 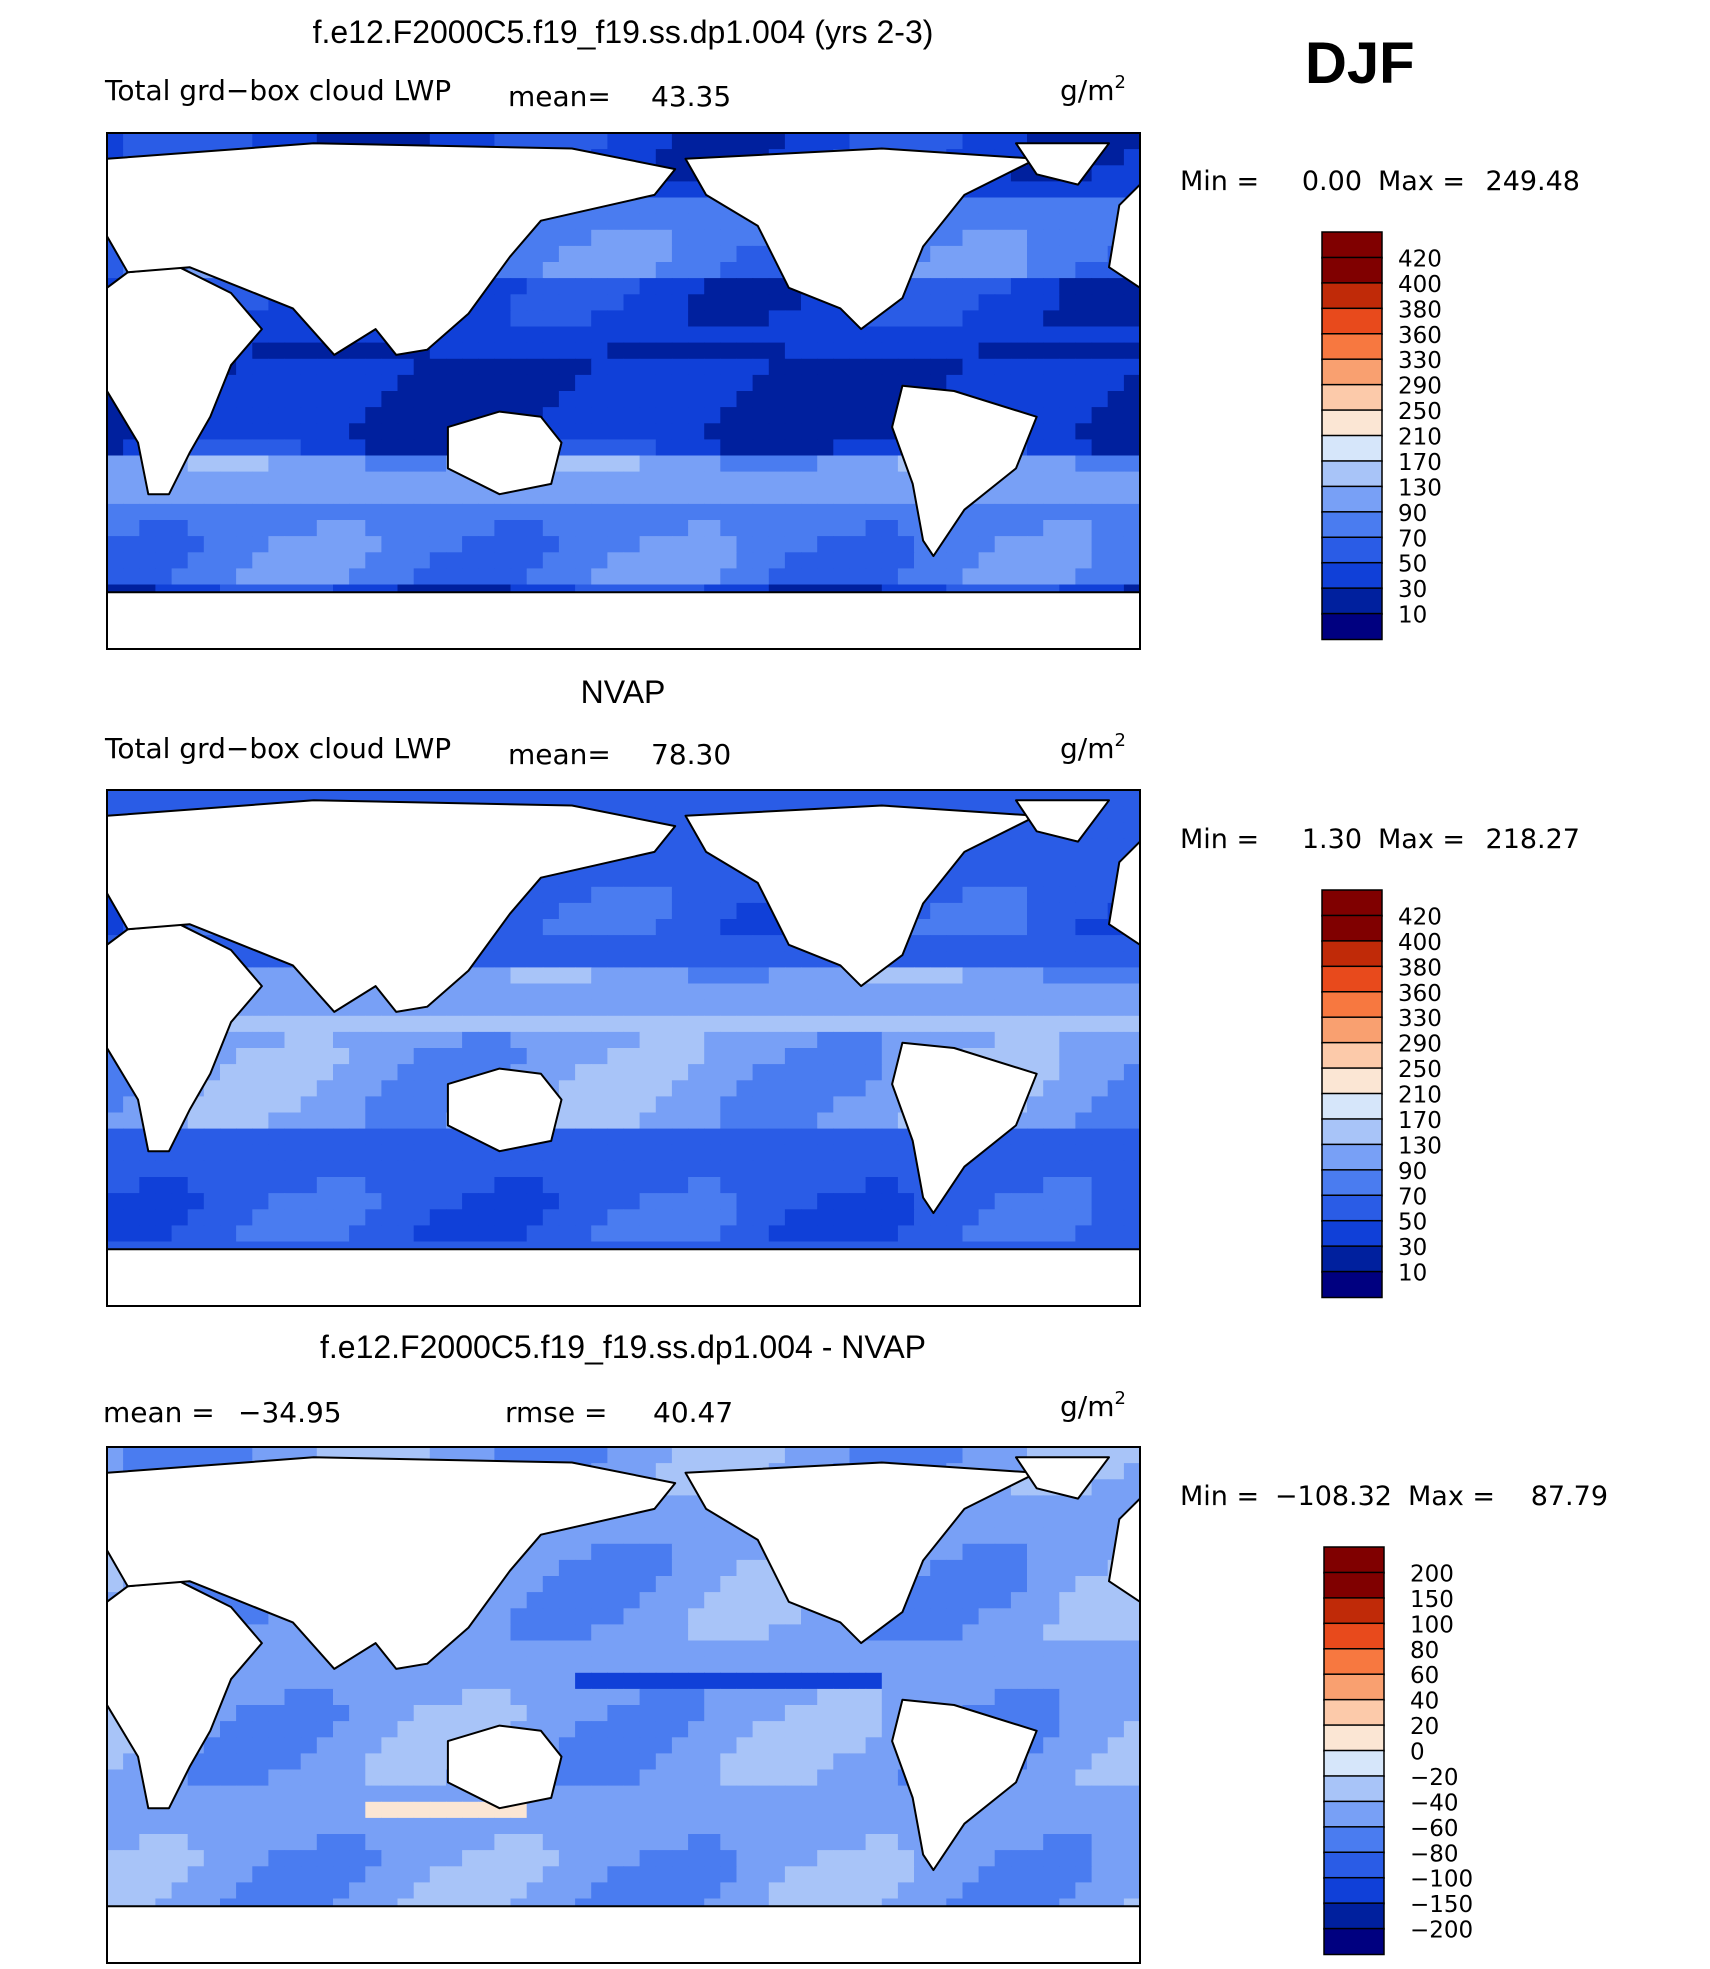 What do you see at coordinates (1420, 1019) in the screenshot?
I see `colorbar-tick-label: 330` at bounding box center [1420, 1019].